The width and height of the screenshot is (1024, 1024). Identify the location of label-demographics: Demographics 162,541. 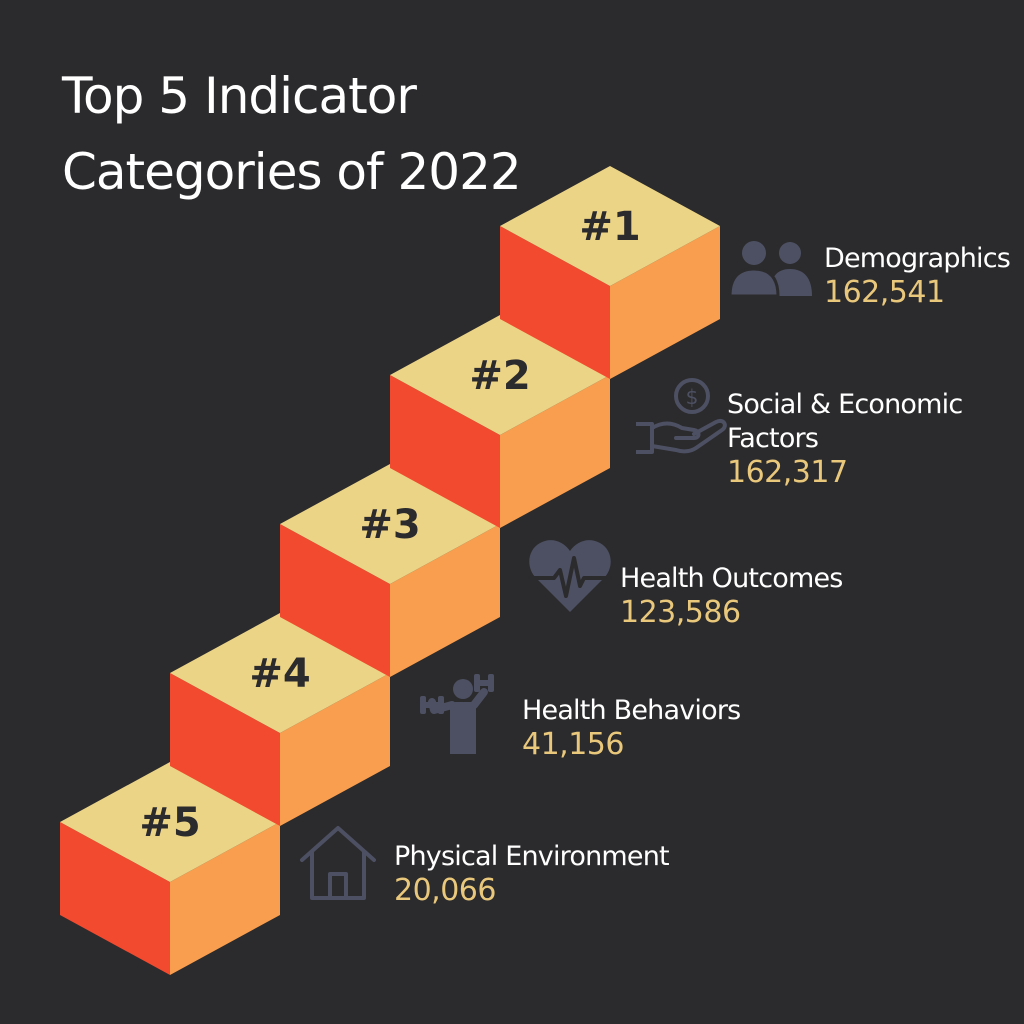
(917, 276).